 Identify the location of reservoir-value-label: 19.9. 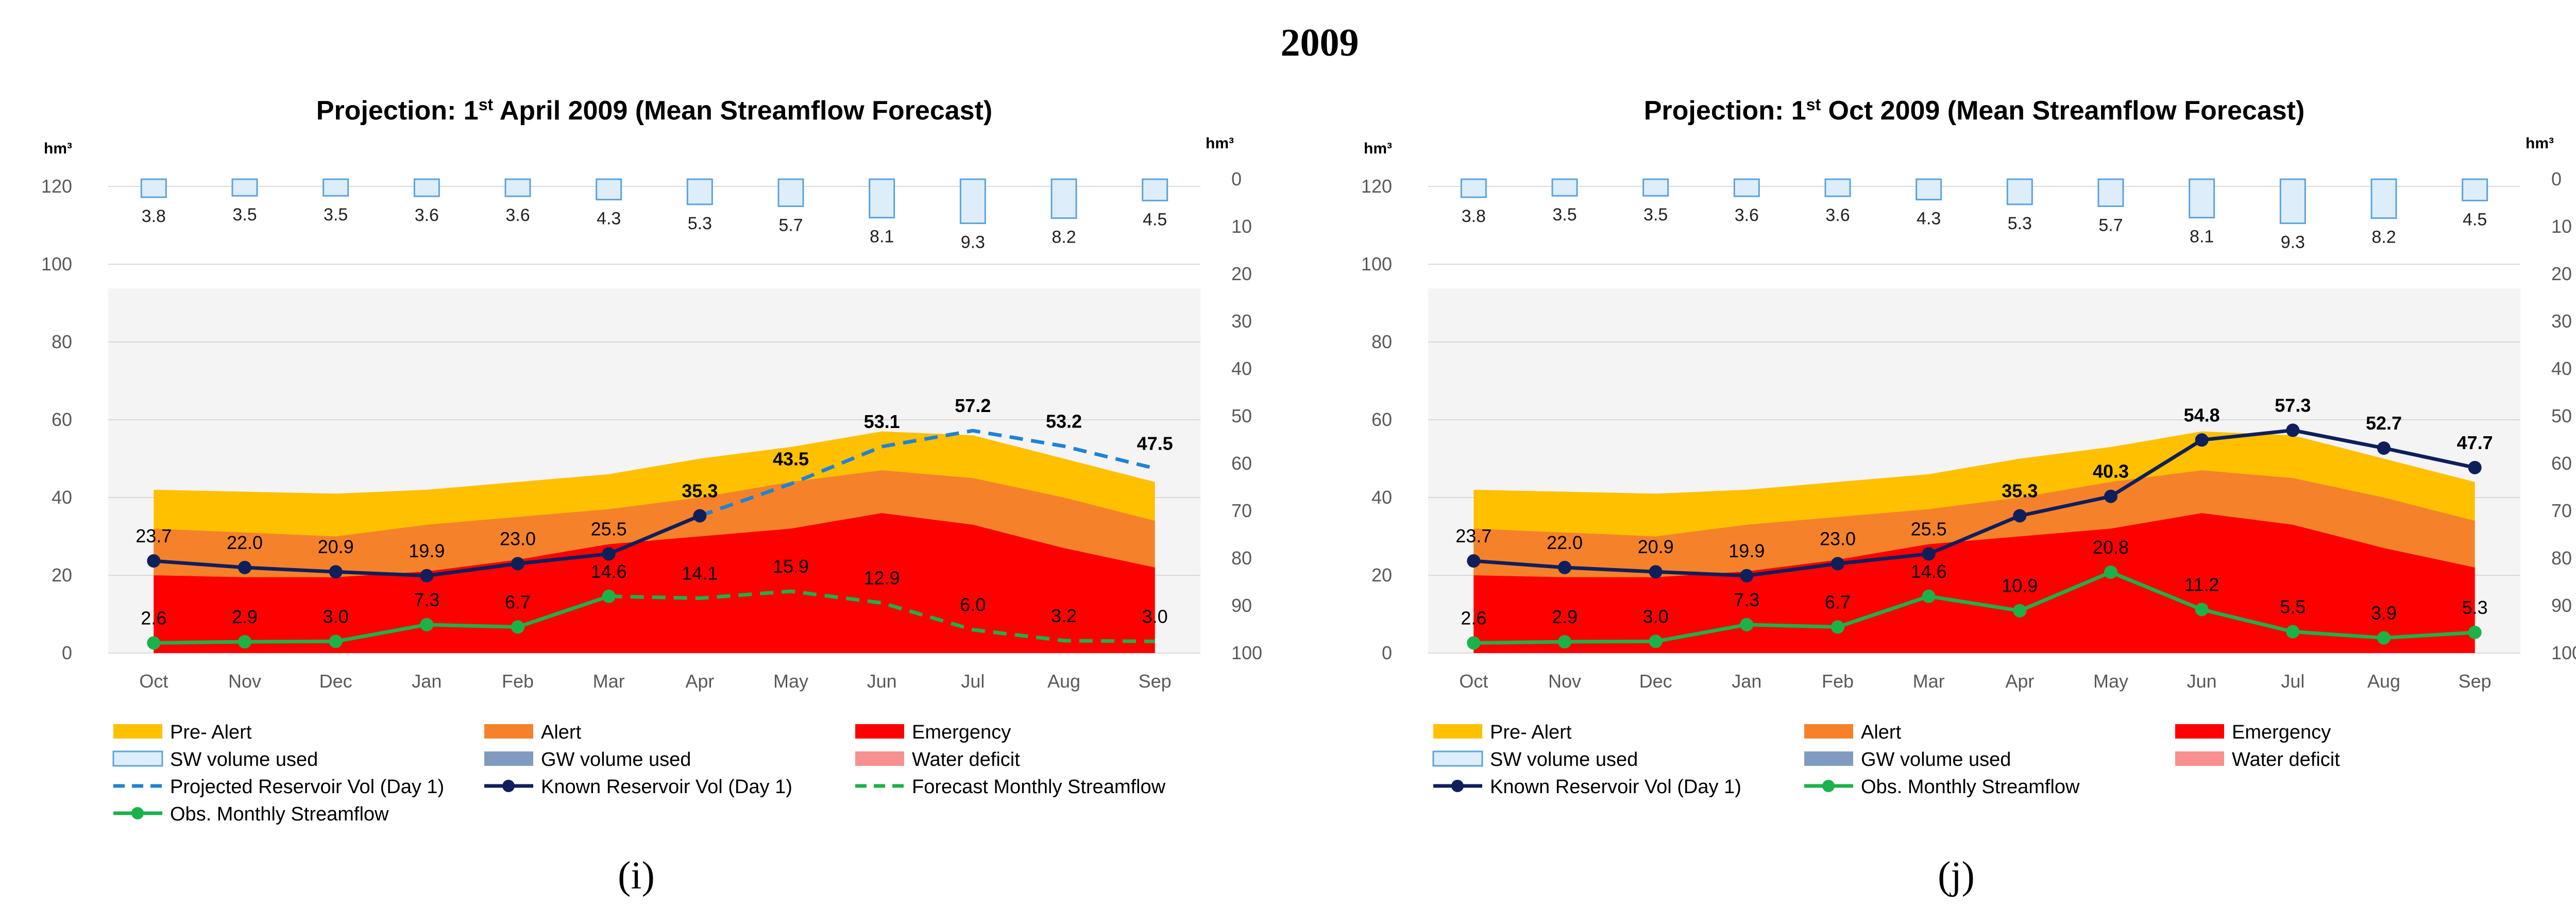
(1746, 550).